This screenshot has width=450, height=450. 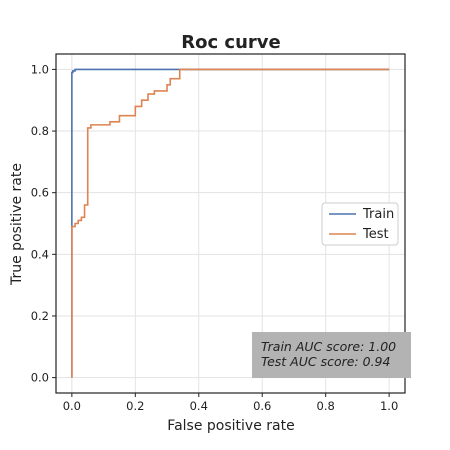 What do you see at coordinates (230, 403) in the screenshot?
I see `x-ticks: 0.0 0.2 0.4 0.6 0.8 1.0` at bounding box center [230, 403].